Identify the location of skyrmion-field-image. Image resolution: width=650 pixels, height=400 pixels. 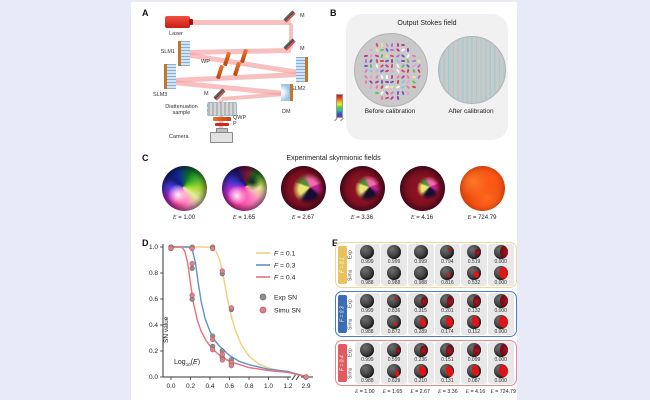
(482, 188).